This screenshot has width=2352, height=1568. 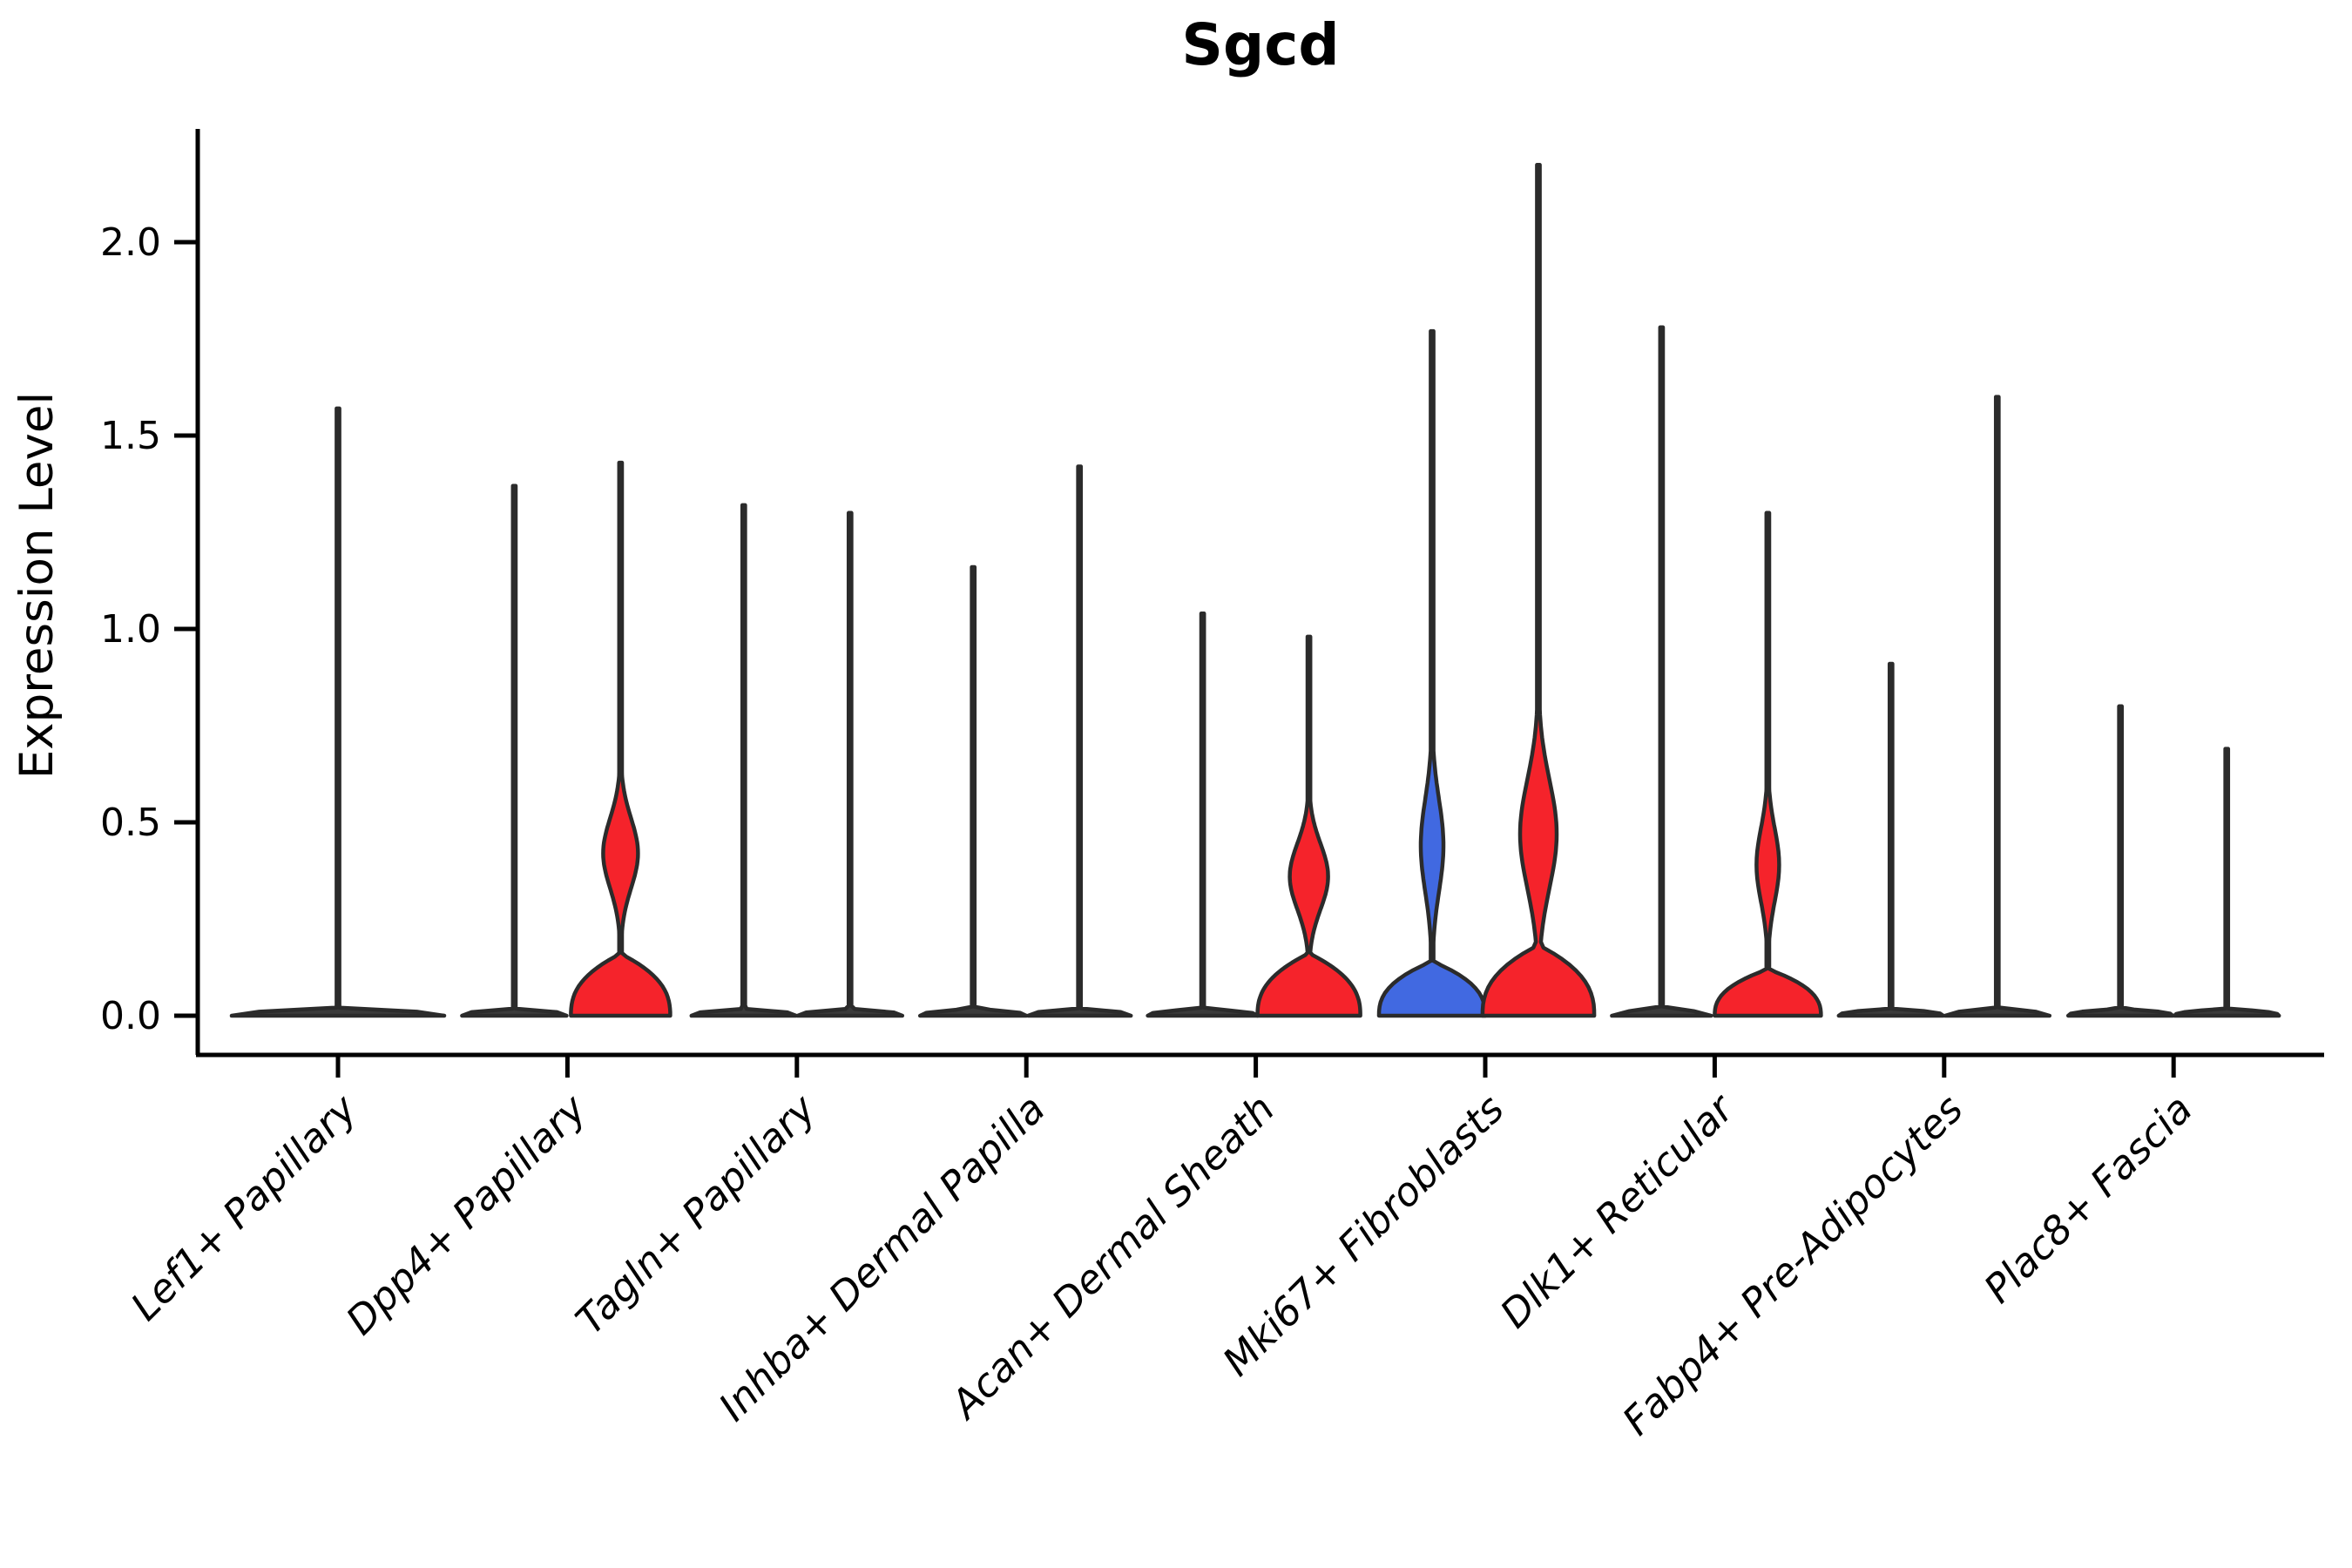 I want to click on y-axis-label: Expression Level, so click(x=37, y=585).